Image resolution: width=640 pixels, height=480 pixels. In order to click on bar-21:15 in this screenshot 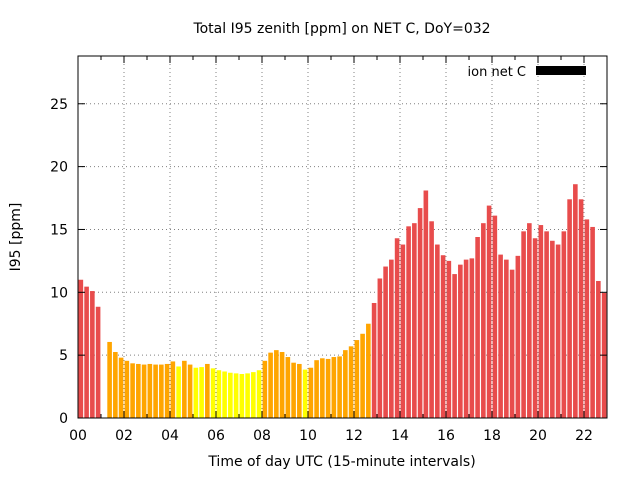, I will do `click(569, 308)`.